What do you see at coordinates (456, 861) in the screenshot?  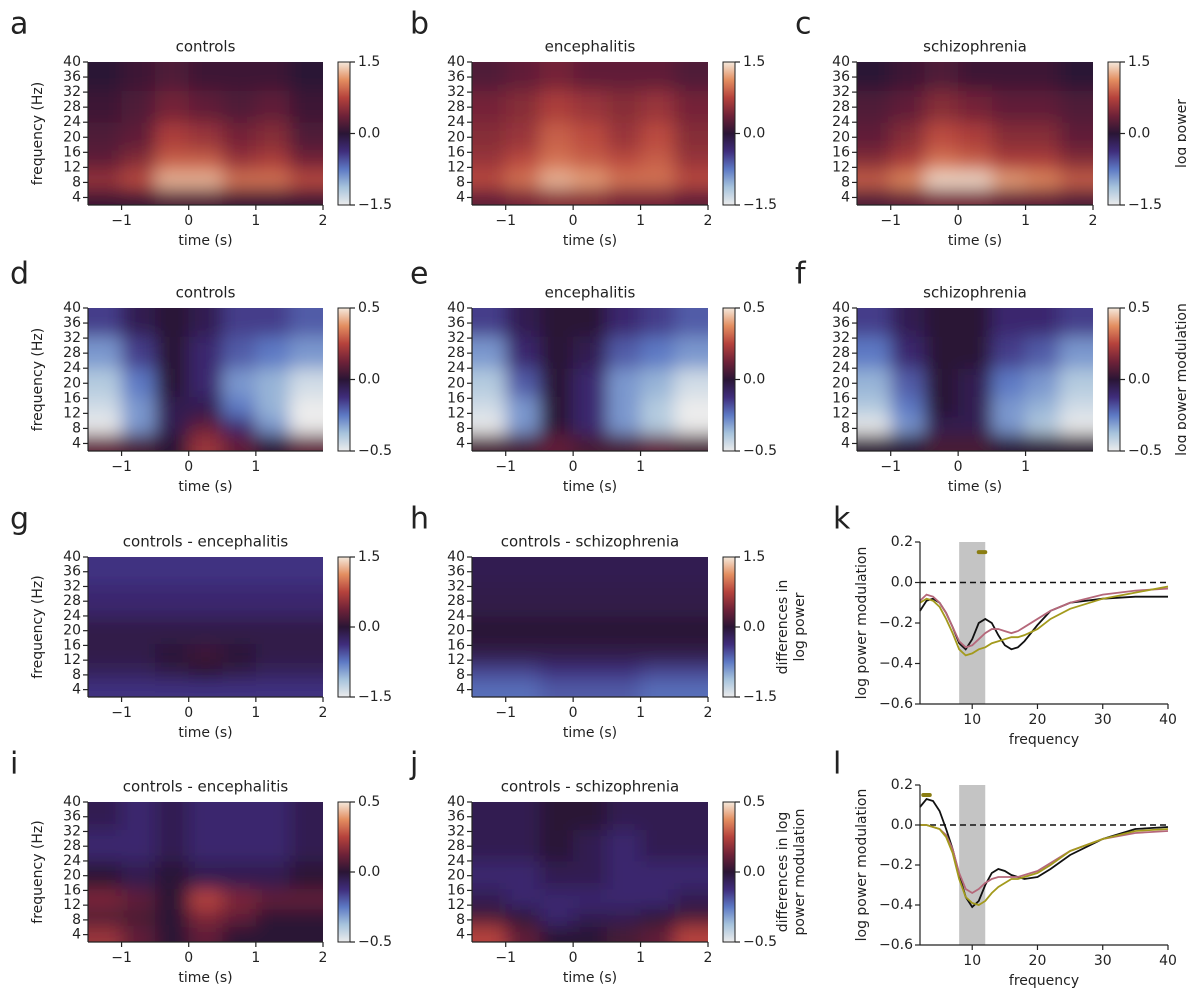 I see `y-tick-label: 24` at bounding box center [456, 861].